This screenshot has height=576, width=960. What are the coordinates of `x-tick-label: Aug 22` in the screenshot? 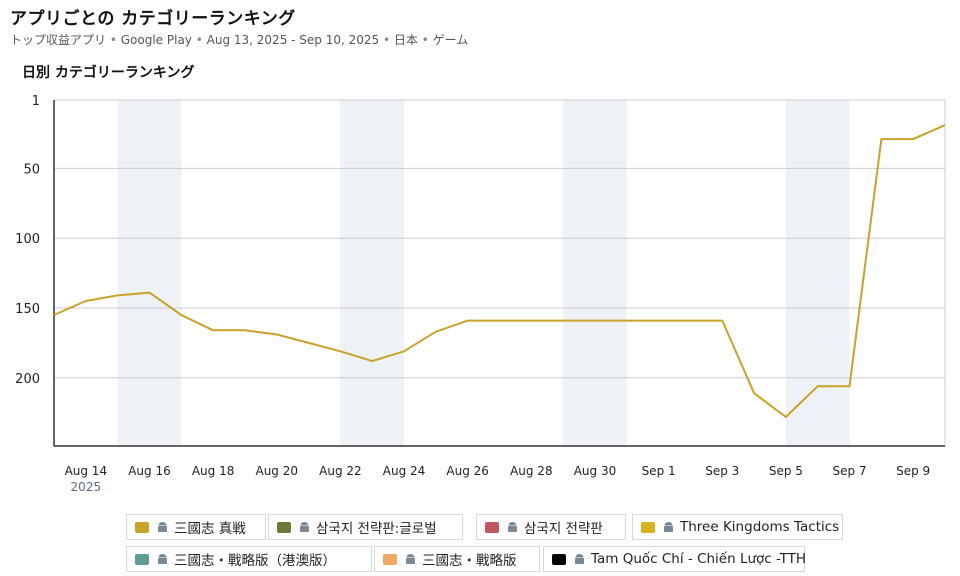 It's located at (340, 471).